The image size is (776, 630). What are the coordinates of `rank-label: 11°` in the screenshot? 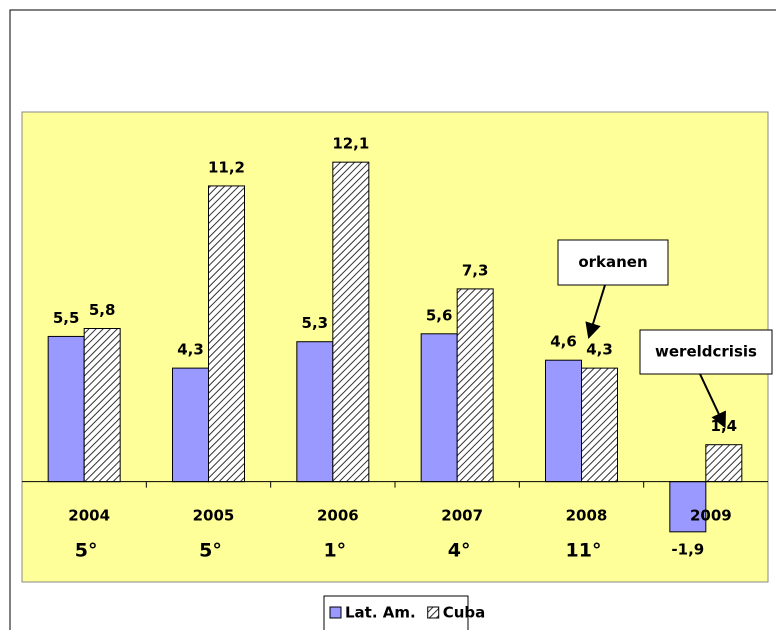 It's located at (584, 551).